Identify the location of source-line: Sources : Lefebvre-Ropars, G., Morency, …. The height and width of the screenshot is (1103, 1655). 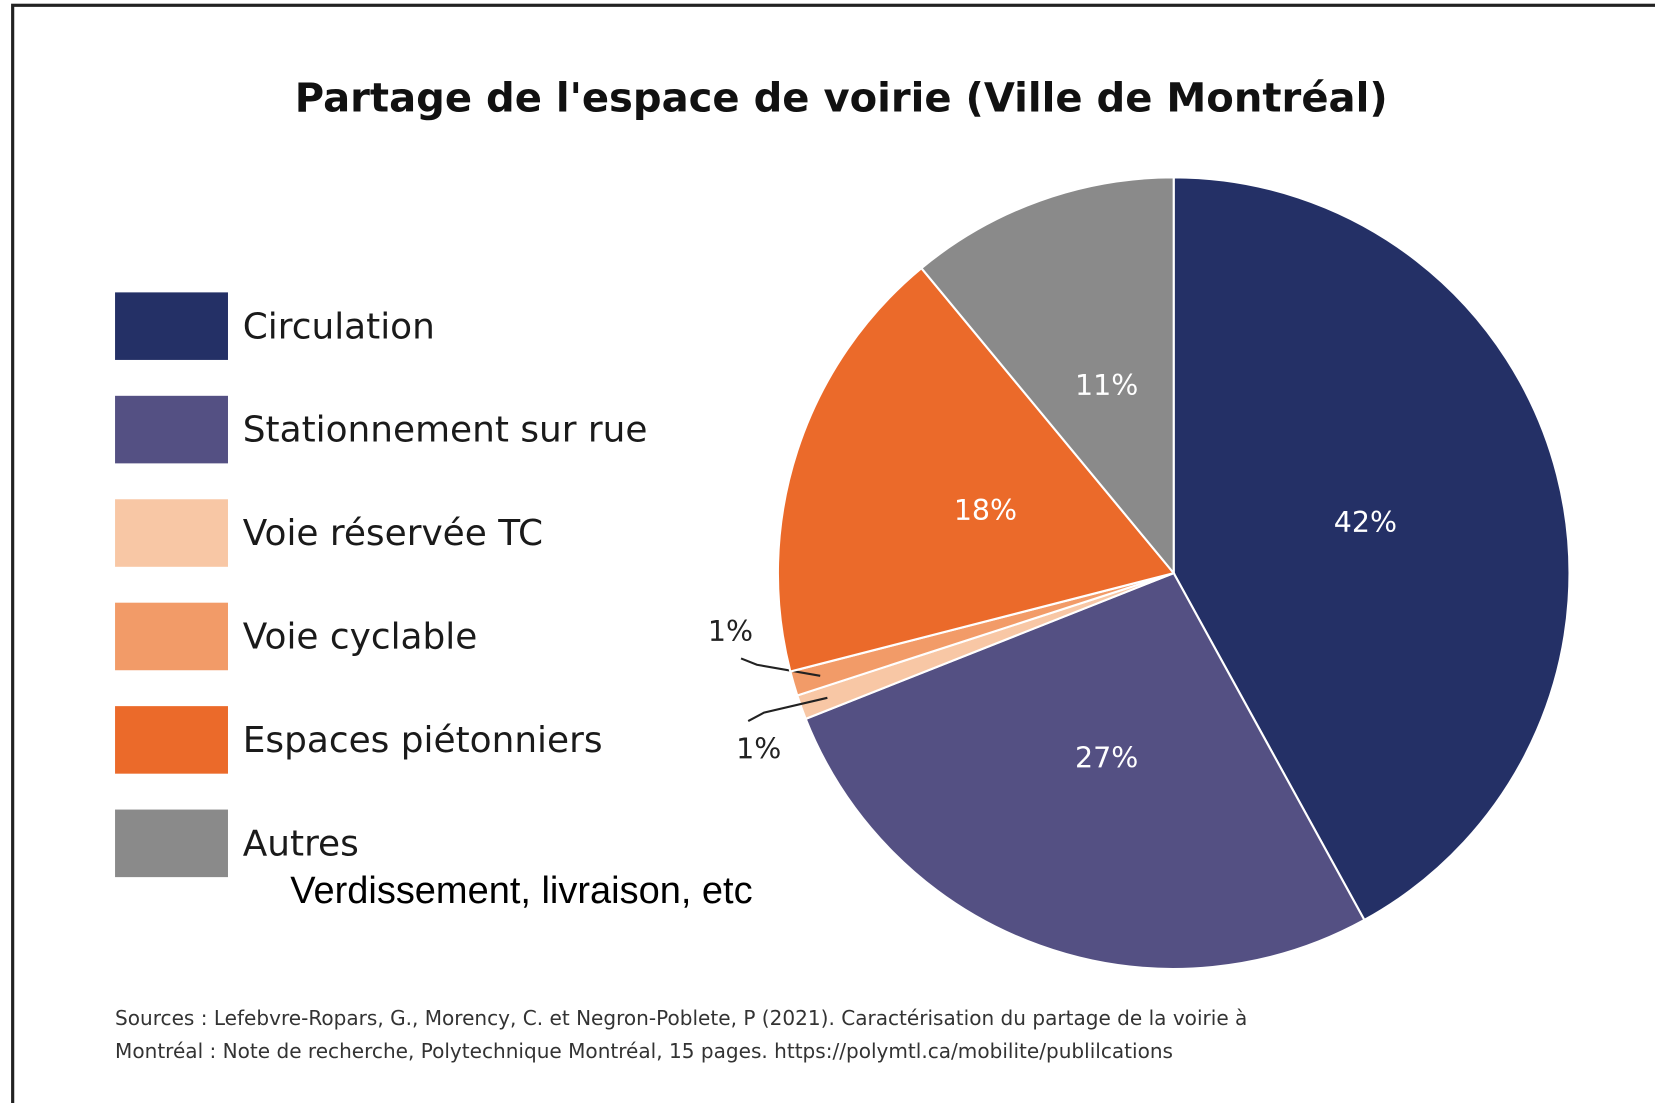
(681, 1018).